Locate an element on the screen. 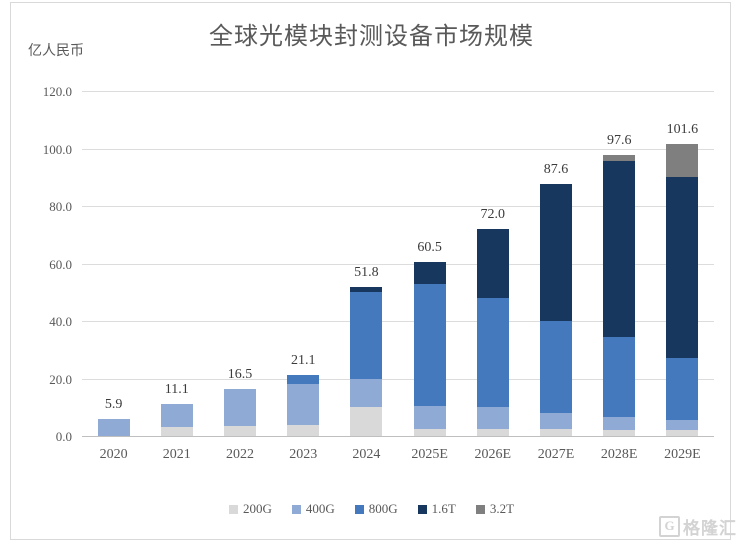 The height and width of the screenshot is (545, 743). legend-label: 200G is located at coordinates (257, 508).